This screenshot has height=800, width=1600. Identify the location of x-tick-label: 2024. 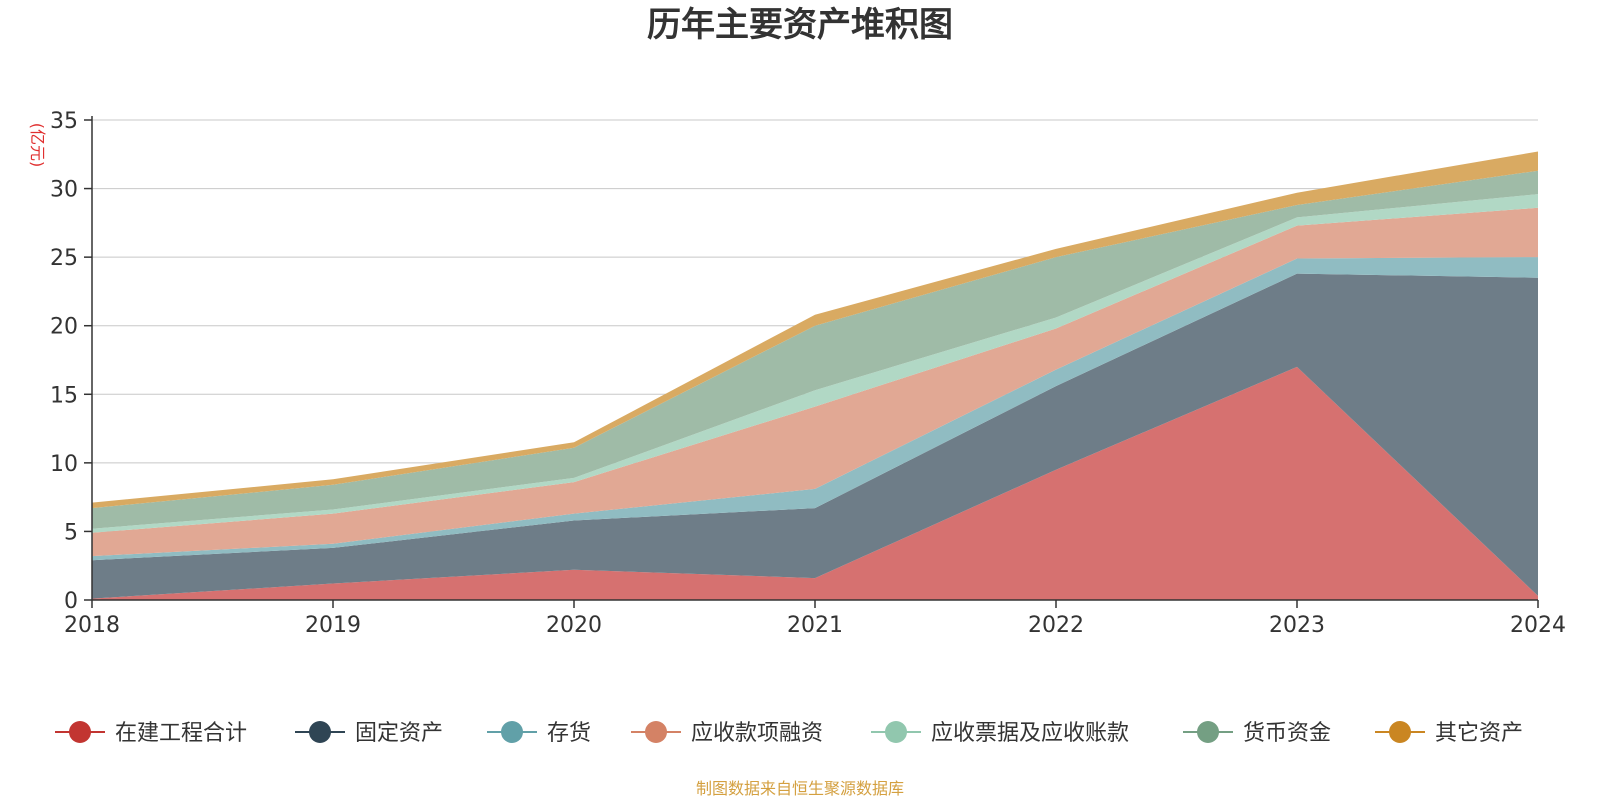
(1538, 625).